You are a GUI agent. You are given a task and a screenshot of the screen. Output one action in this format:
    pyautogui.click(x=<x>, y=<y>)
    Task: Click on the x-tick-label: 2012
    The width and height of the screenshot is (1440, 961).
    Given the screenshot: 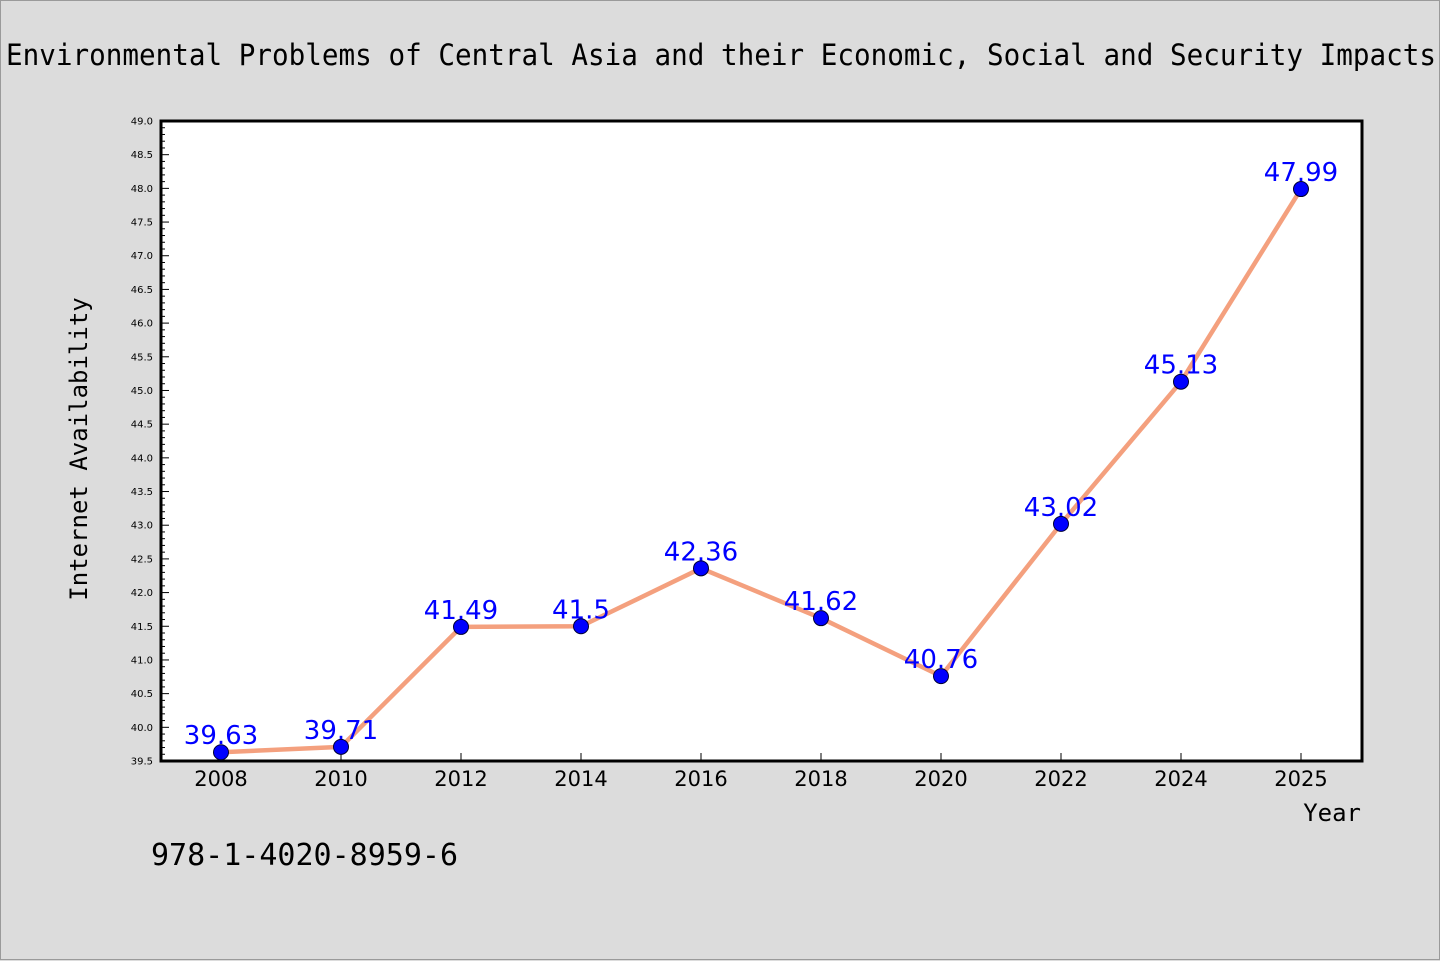 What is the action you would take?
    pyautogui.click(x=460, y=779)
    